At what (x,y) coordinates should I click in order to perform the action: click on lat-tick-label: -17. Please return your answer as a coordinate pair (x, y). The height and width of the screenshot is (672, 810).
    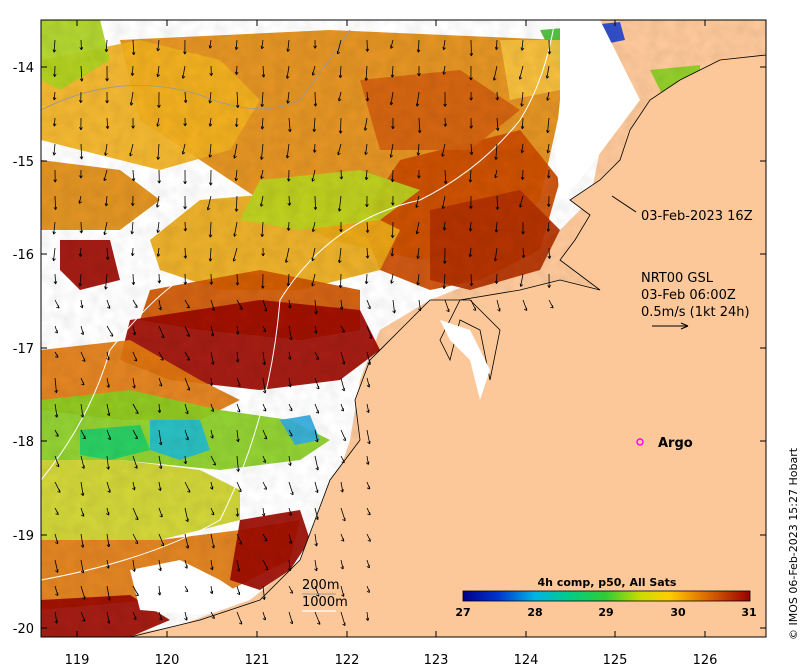
    Looking at the image, I should click on (23, 349).